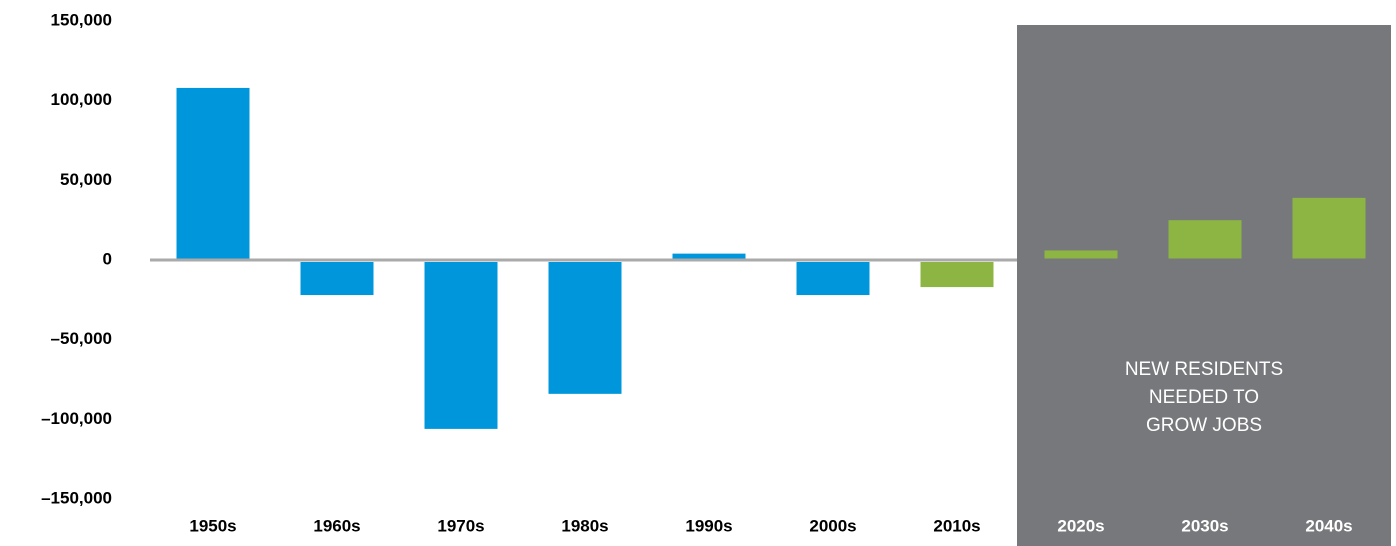  I want to click on y-tick-label: 50,000, so click(86, 179).